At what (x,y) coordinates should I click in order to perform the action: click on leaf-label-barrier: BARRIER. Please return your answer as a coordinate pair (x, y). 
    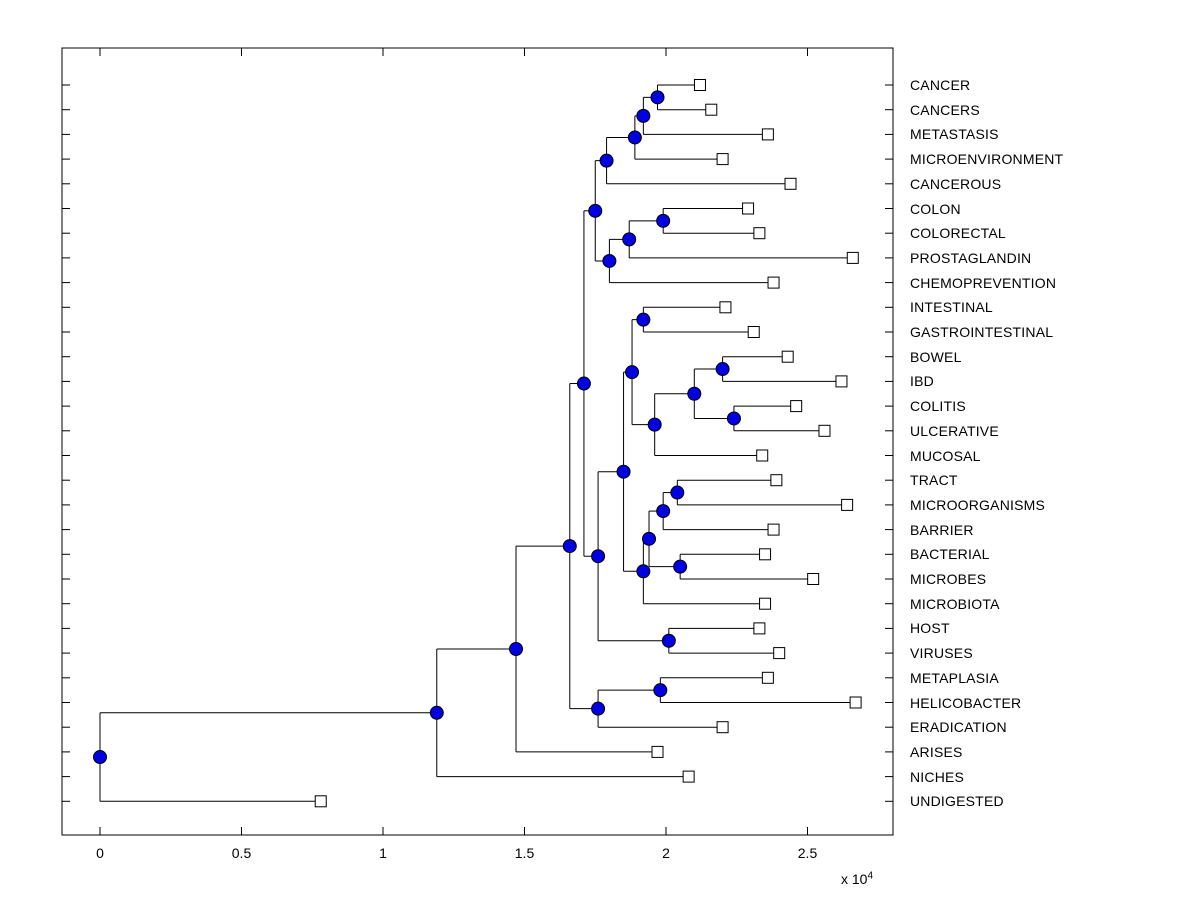
    Looking at the image, I should click on (942, 529).